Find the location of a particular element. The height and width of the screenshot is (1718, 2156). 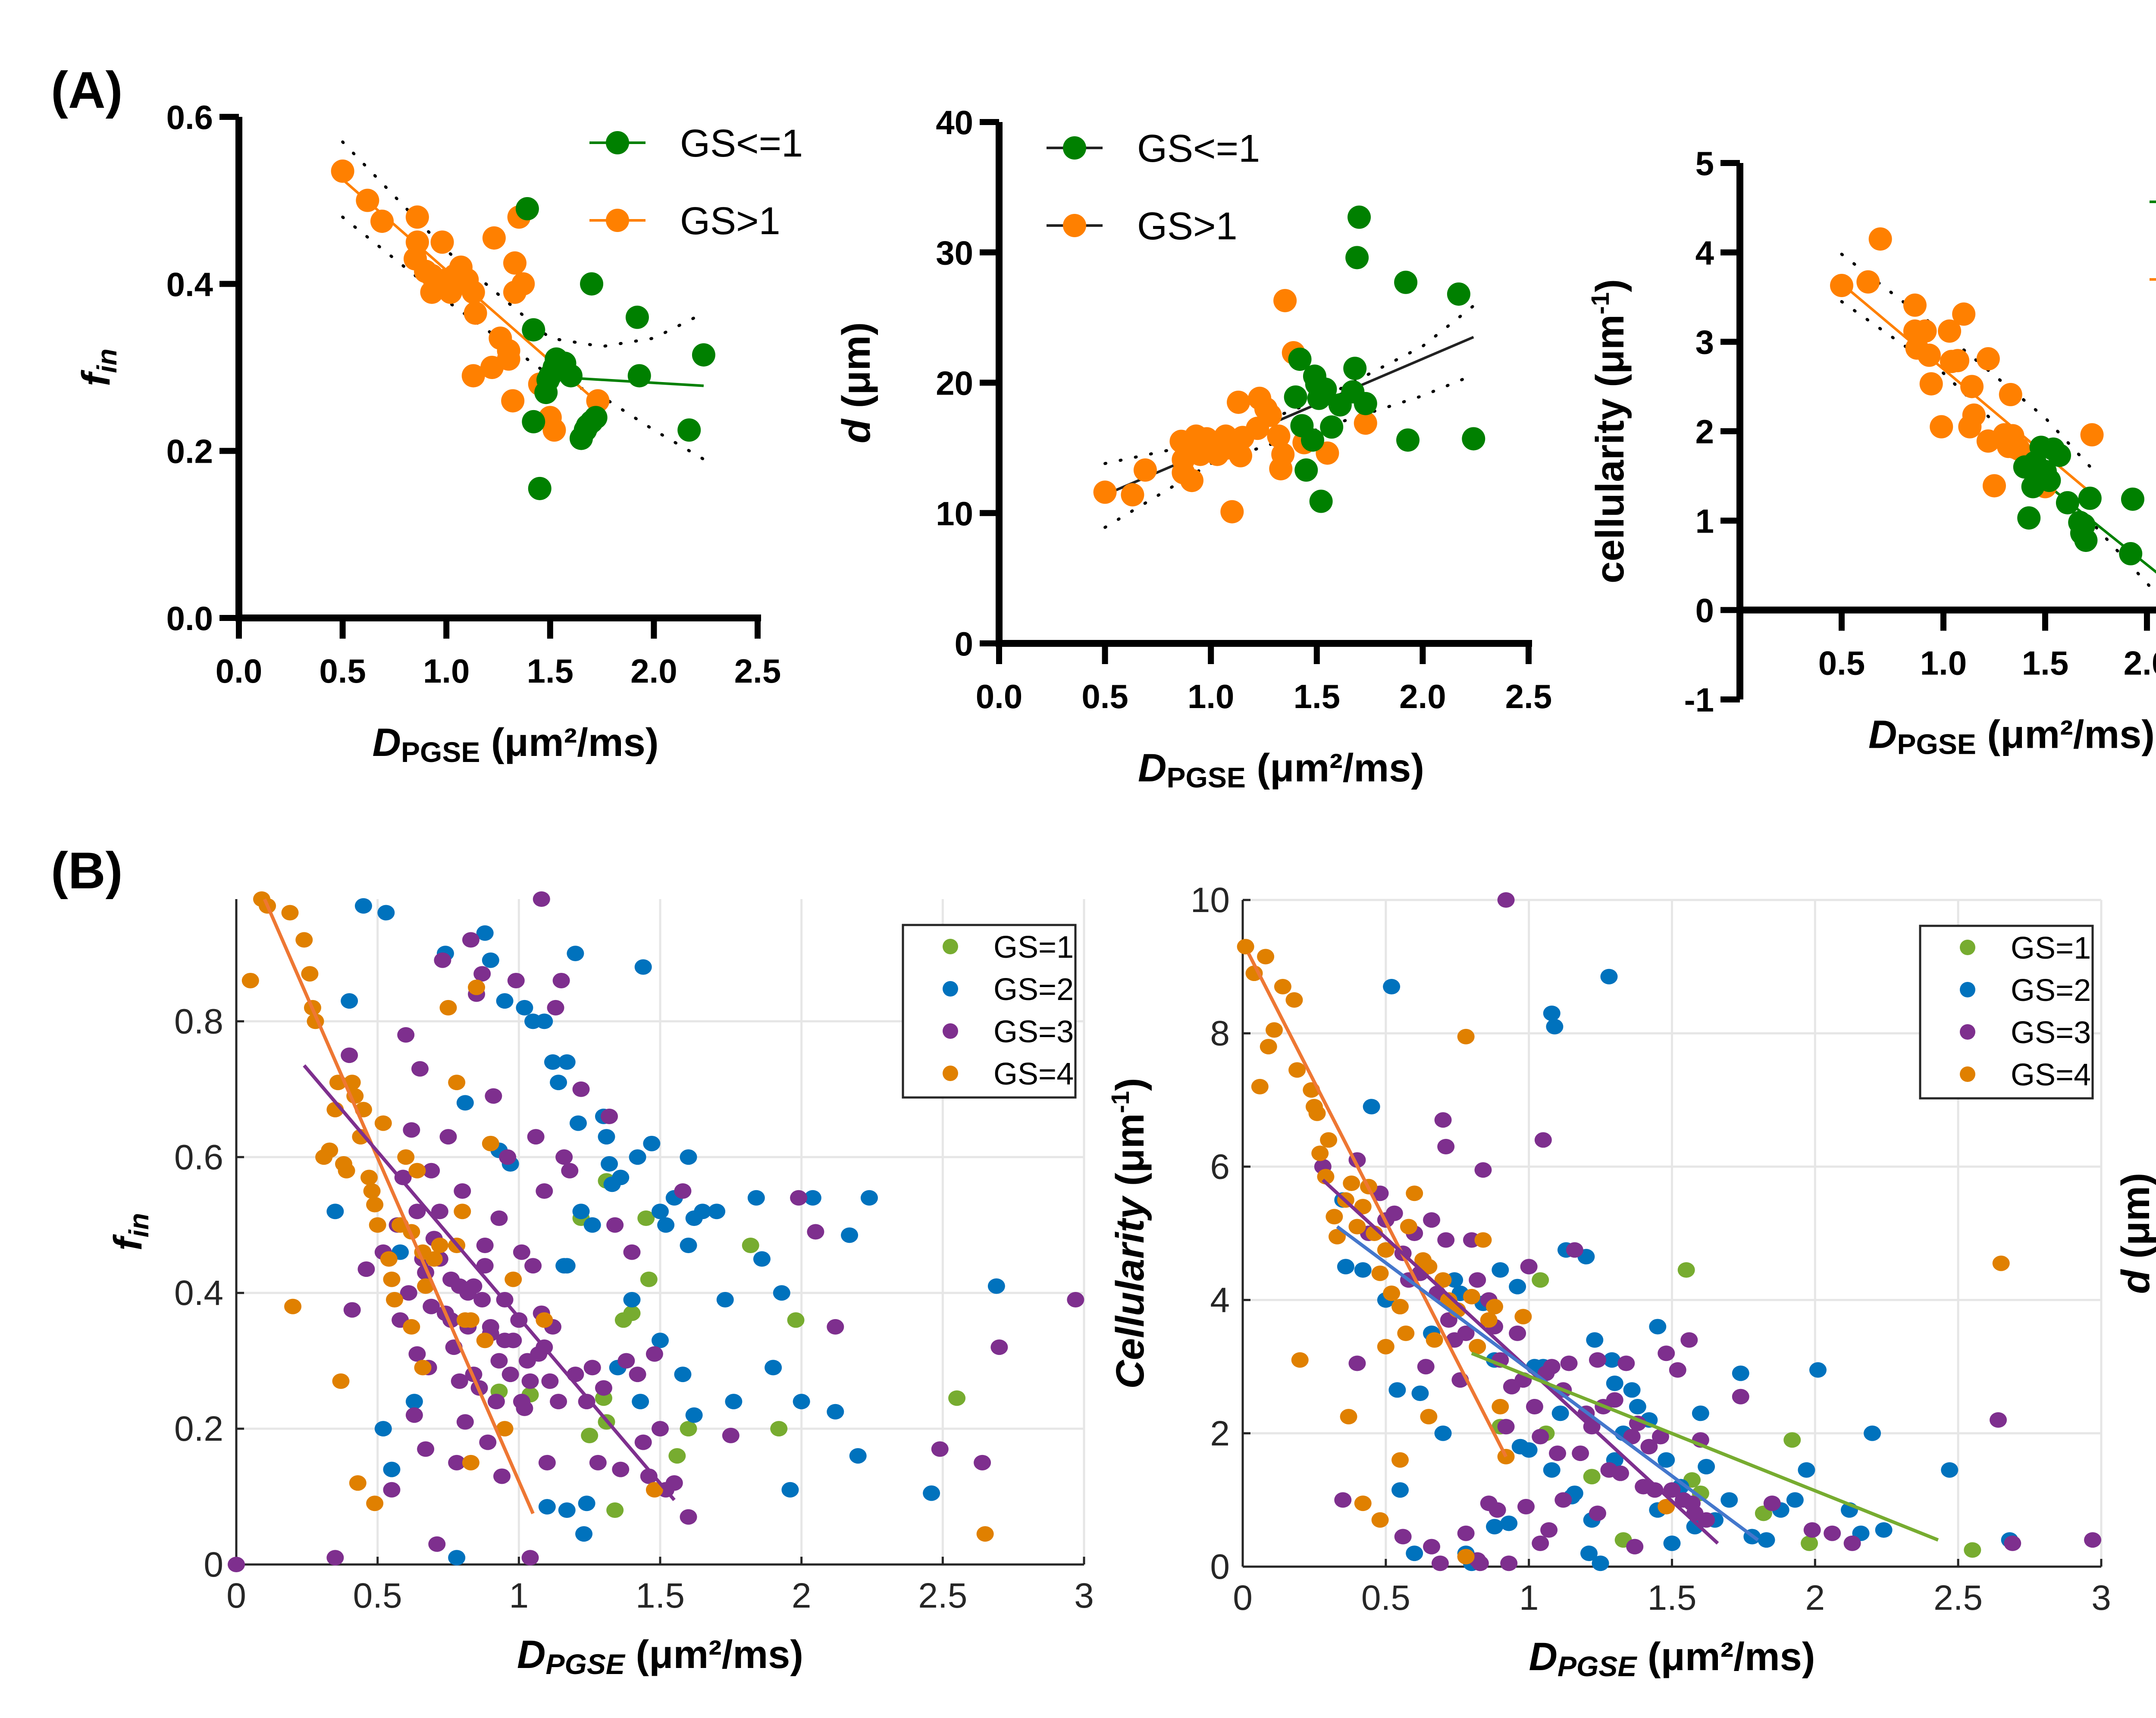

legend-label: GS=4 is located at coordinates (2051, 1075).